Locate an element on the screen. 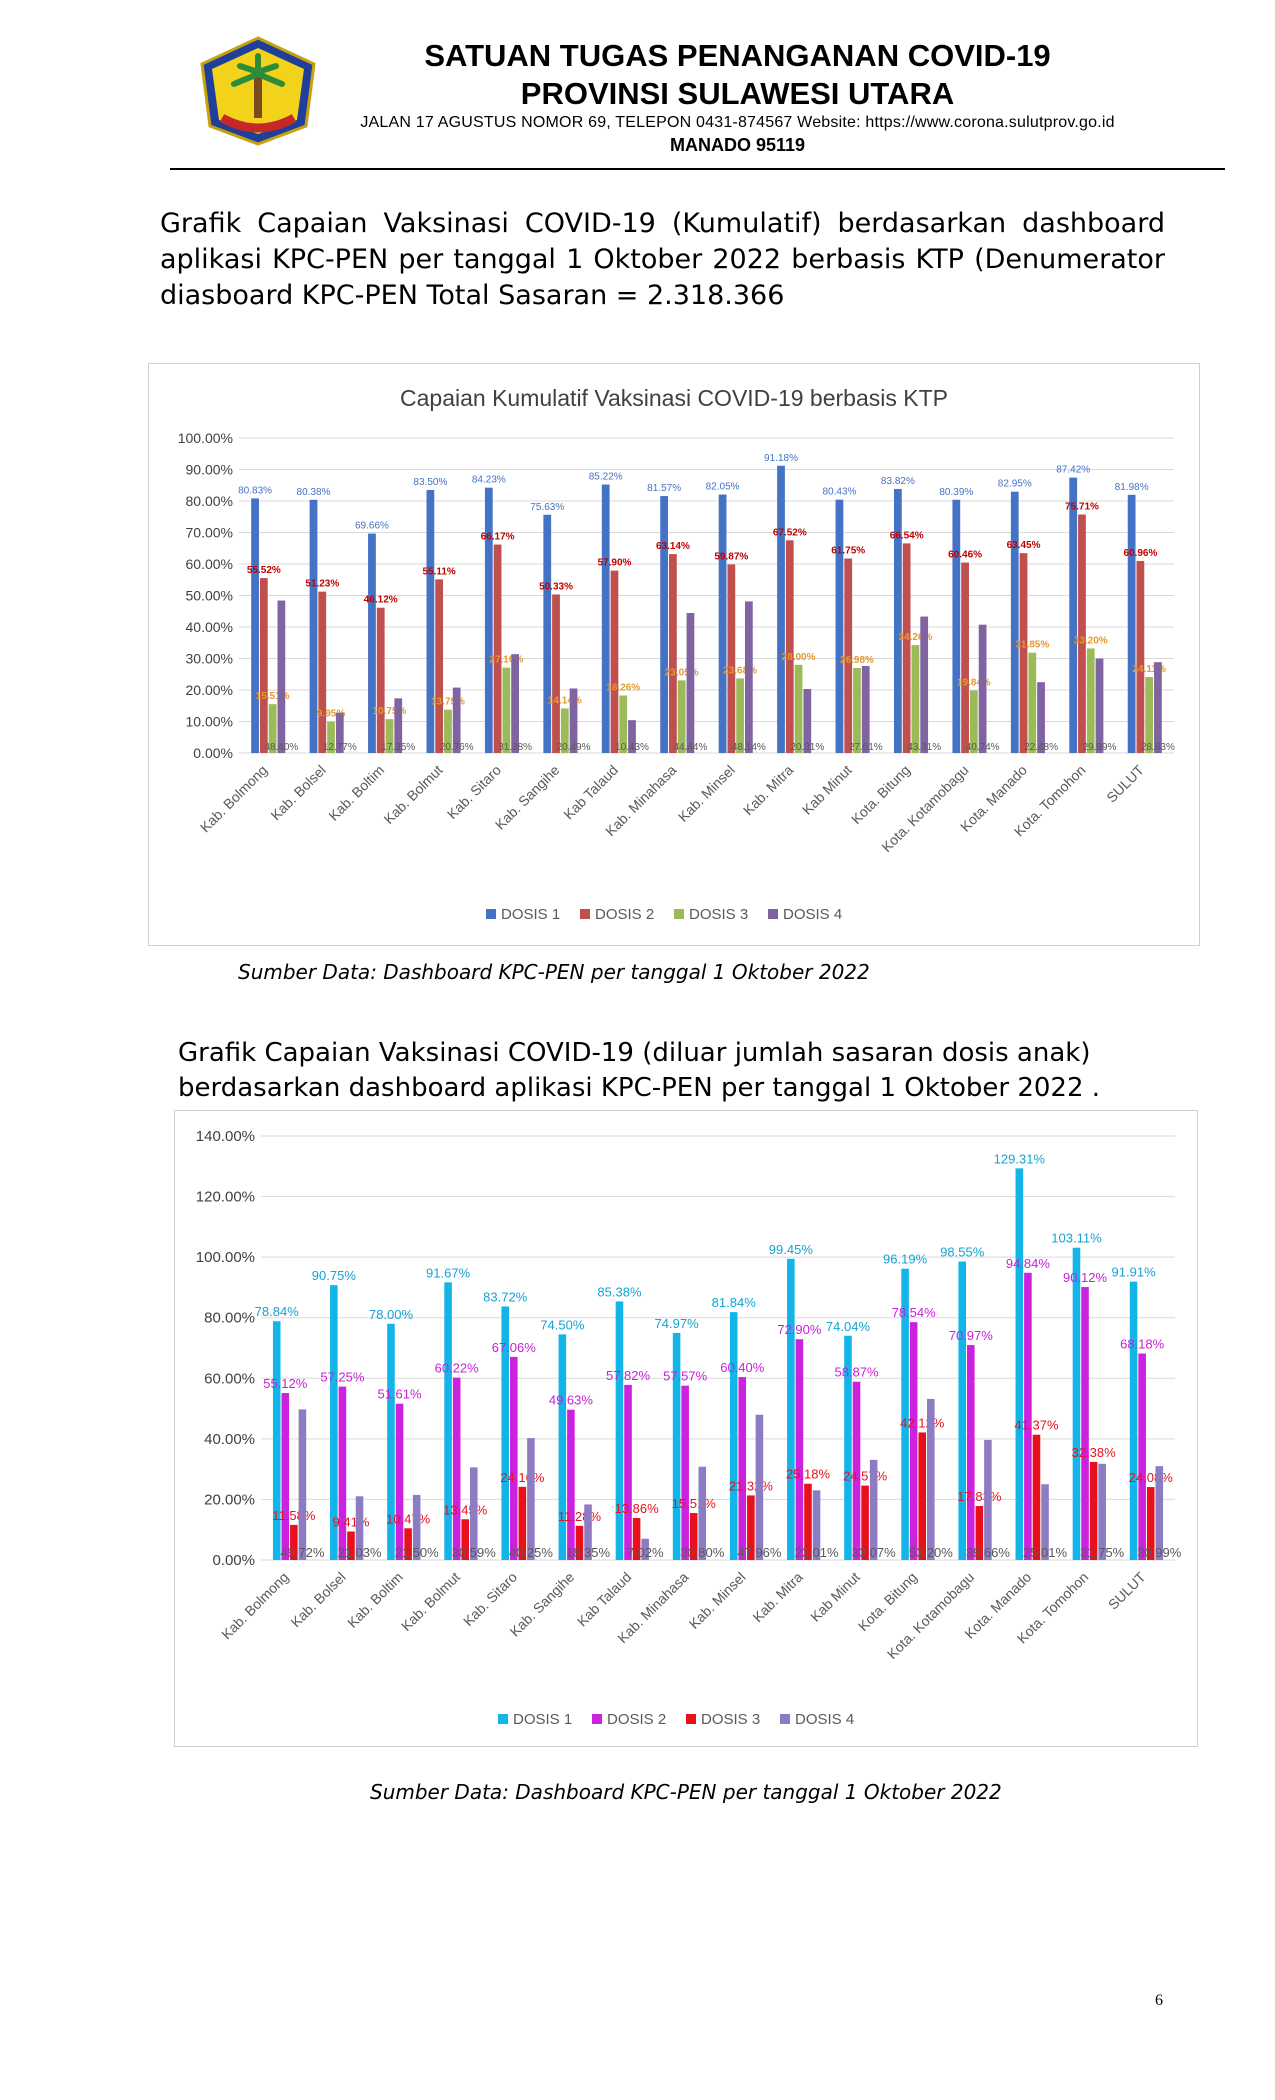 This screenshot has width=1275, height=2100. data-label: 27.61% is located at coordinates (866, 747).